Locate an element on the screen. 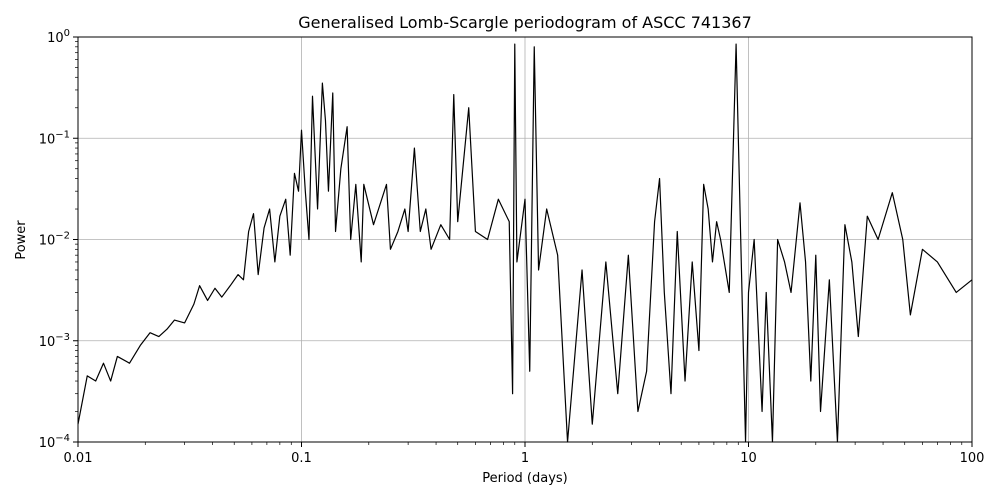  y-tick-label: 10⁻⁴ is located at coordinates (54, 442).